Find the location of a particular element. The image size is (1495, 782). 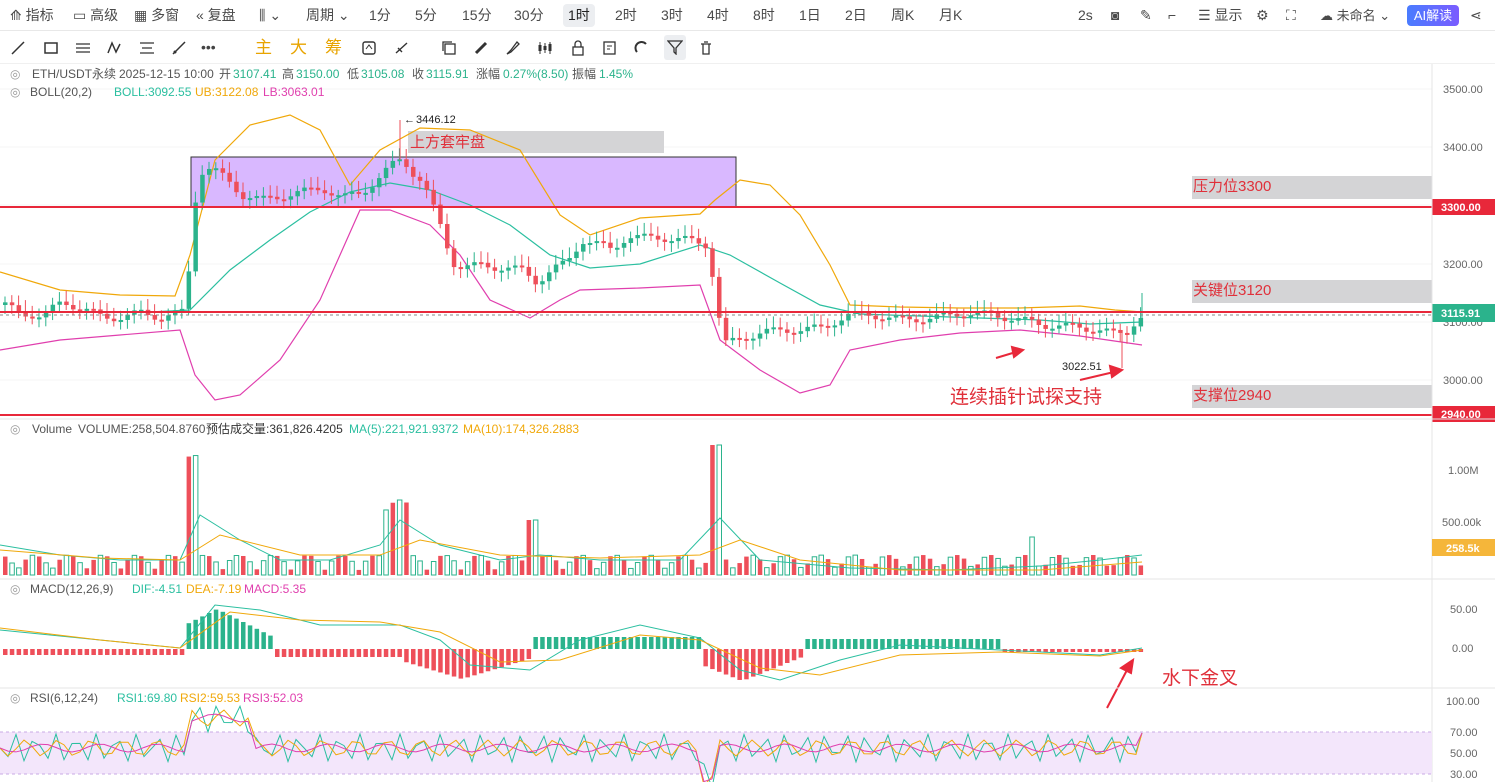

wave-tool-icon is located at coordinates (115, 47).